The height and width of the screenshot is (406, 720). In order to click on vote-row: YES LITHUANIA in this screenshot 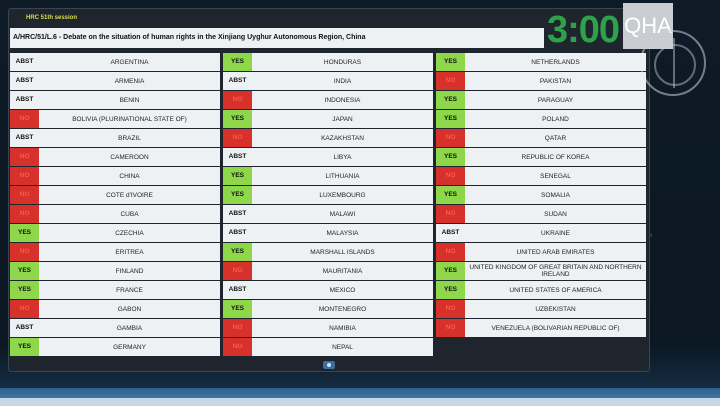, I will do `click(328, 176)`.